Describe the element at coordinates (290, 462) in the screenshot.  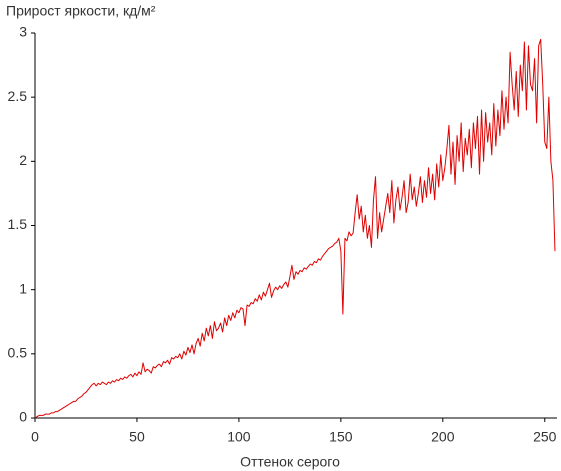
I see `x-axis-label: Оттенок серого` at that location.